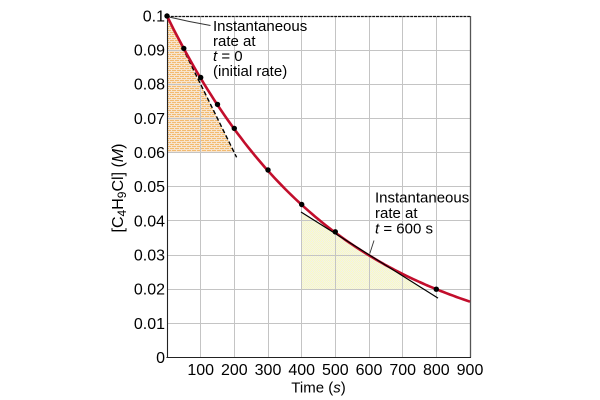 Image resolution: width=600 pixels, height=400 pixels. Describe the element at coordinates (318, 388) in the screenshot. I see `svg-text: Time (s)` at that location.